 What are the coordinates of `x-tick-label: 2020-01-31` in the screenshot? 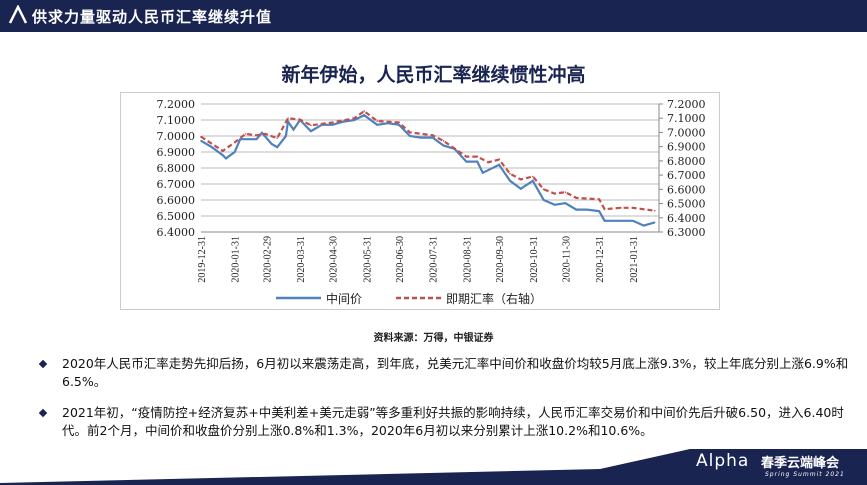 It's located at (236, 259).